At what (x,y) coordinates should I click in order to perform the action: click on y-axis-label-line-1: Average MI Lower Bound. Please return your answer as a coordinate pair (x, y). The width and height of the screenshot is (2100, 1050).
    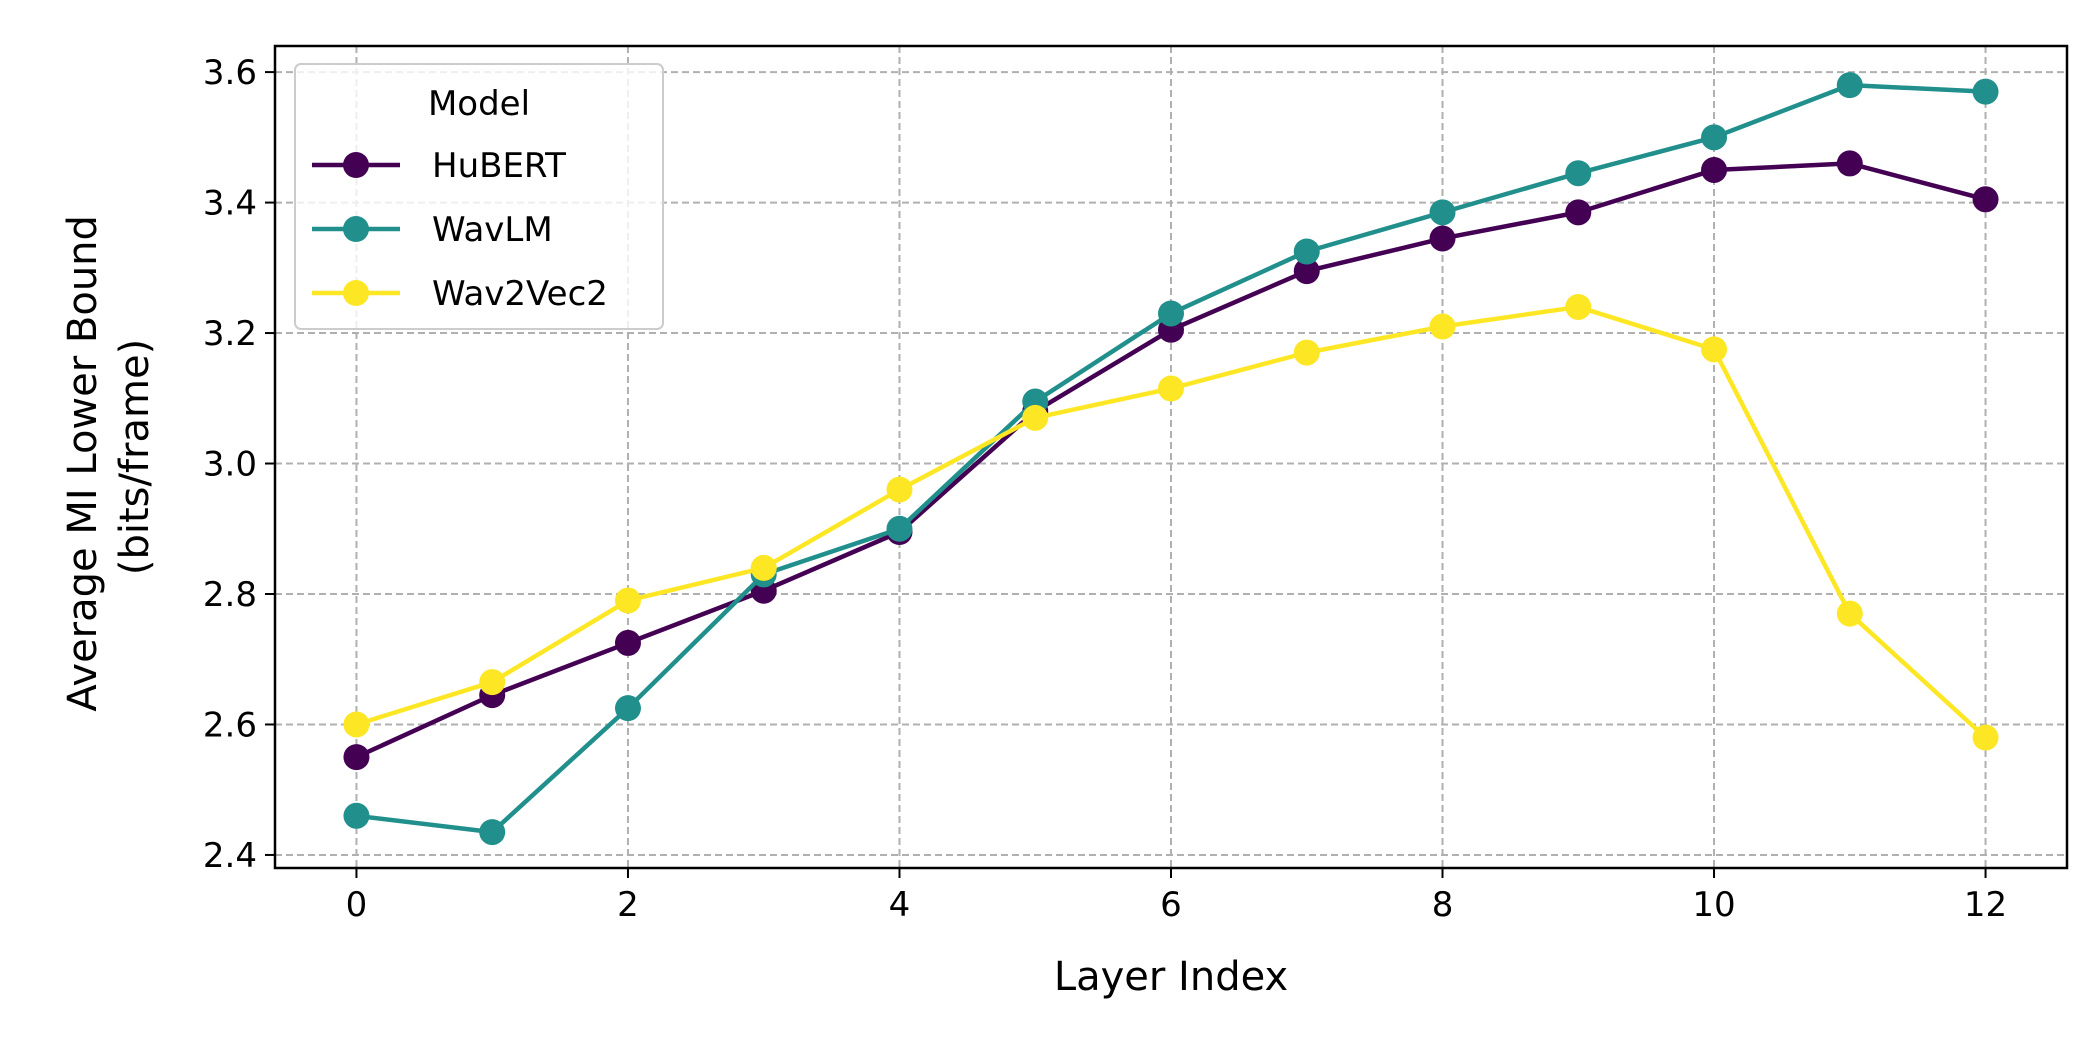
    Looking at the image, I should click on (83, 463).